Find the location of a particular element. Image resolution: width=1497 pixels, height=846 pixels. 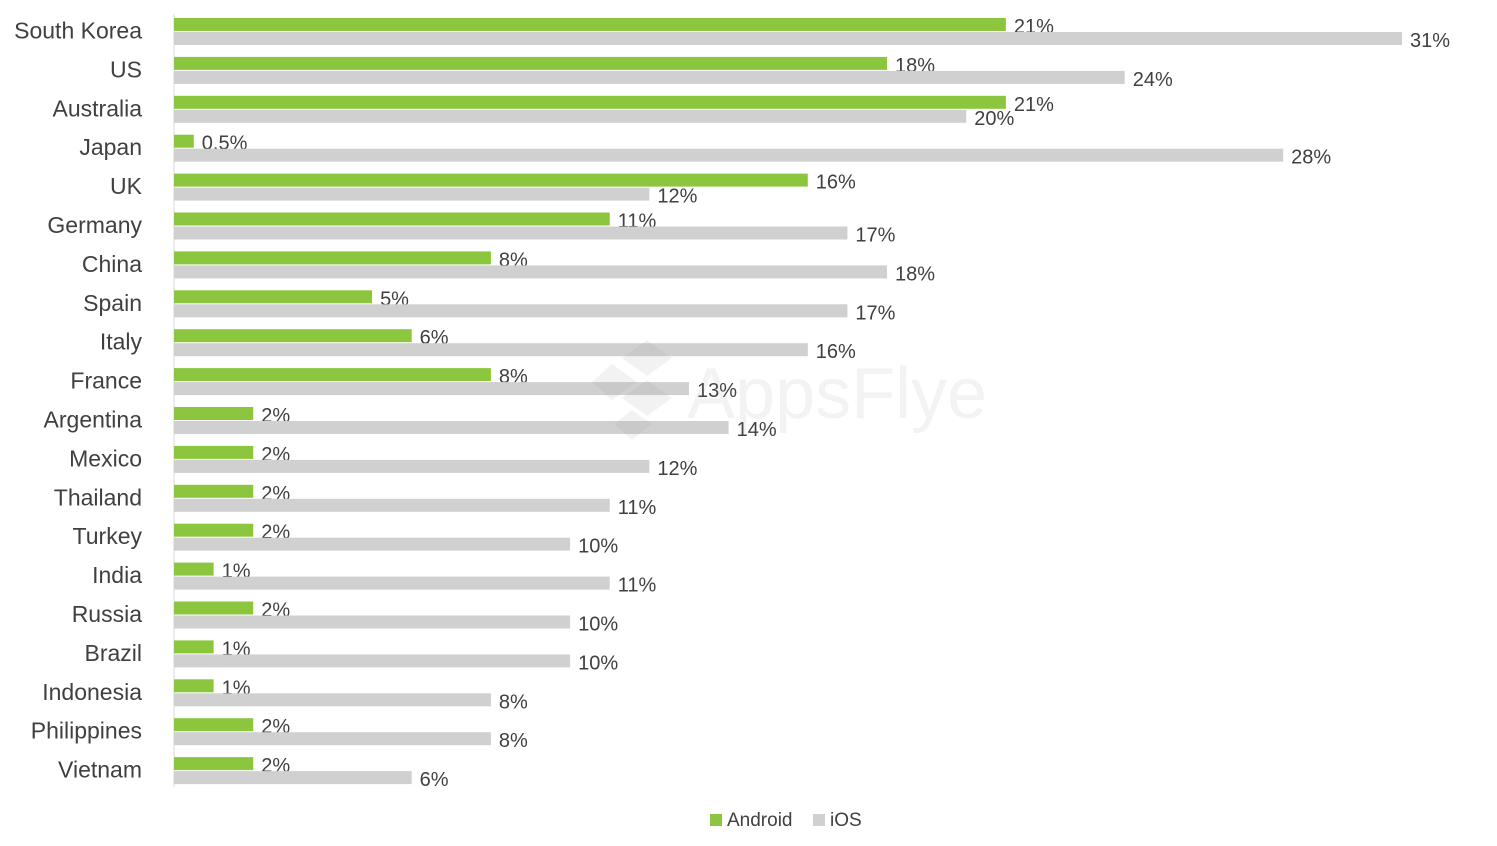

ios-data-label-mexico: 12% is located at coordinates (677, 469).